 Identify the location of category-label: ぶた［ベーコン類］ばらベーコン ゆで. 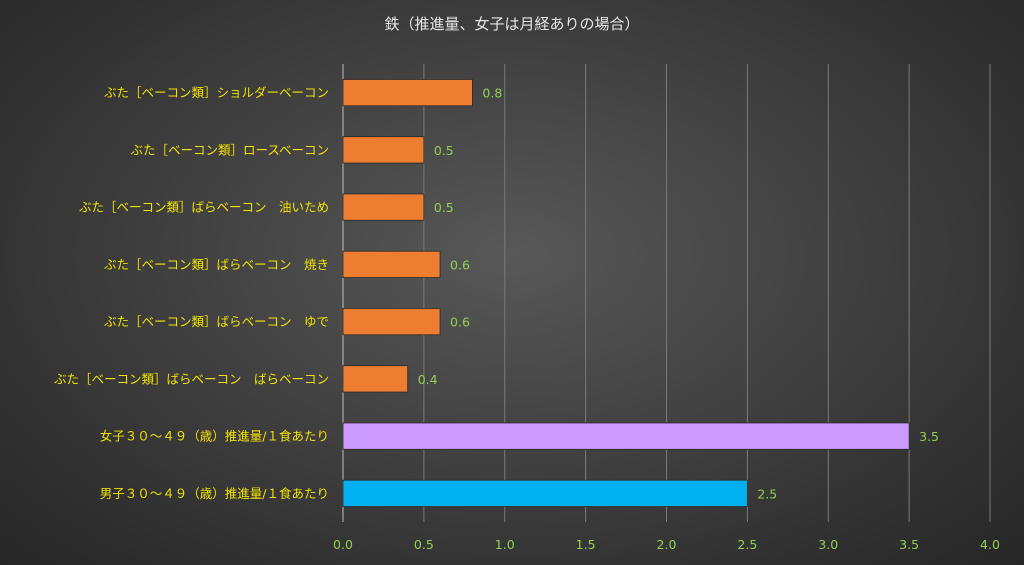
(216, 321).